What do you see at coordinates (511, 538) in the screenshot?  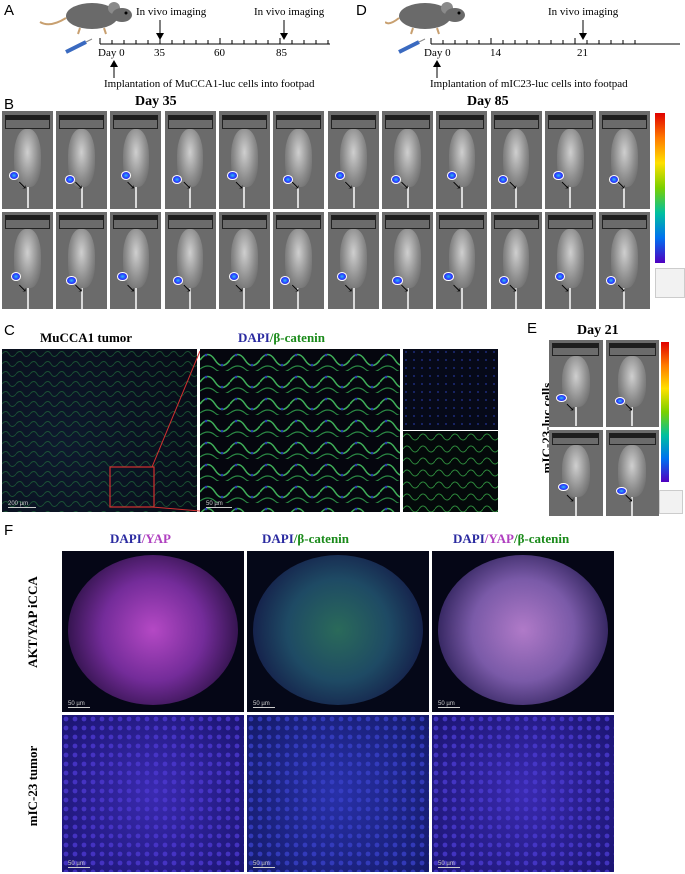 I see `col-title-dapi-yap-bcatenin: DAPI/YAP/β-catenin` at bounding box center [511, 538].